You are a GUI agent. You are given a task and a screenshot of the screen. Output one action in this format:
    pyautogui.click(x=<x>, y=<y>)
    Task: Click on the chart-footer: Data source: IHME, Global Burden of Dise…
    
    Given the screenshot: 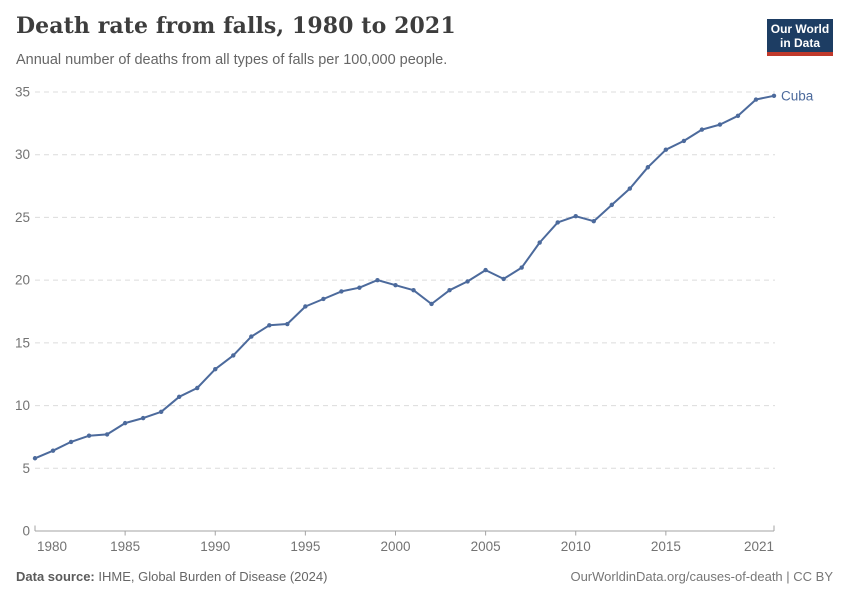 What is the action you would take?
    pyautogui.click(x=424, y=576)
    